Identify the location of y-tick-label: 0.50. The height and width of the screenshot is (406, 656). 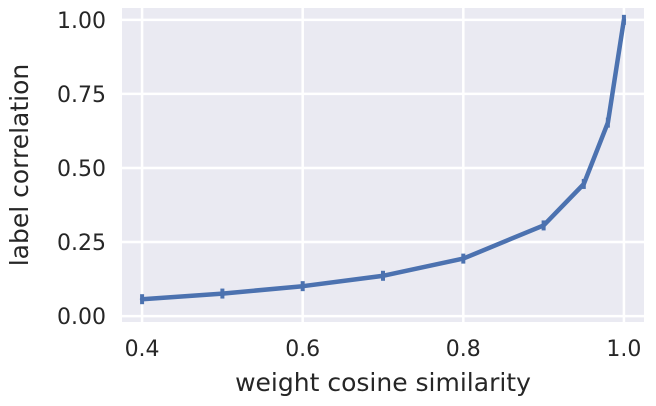
(81, 169).